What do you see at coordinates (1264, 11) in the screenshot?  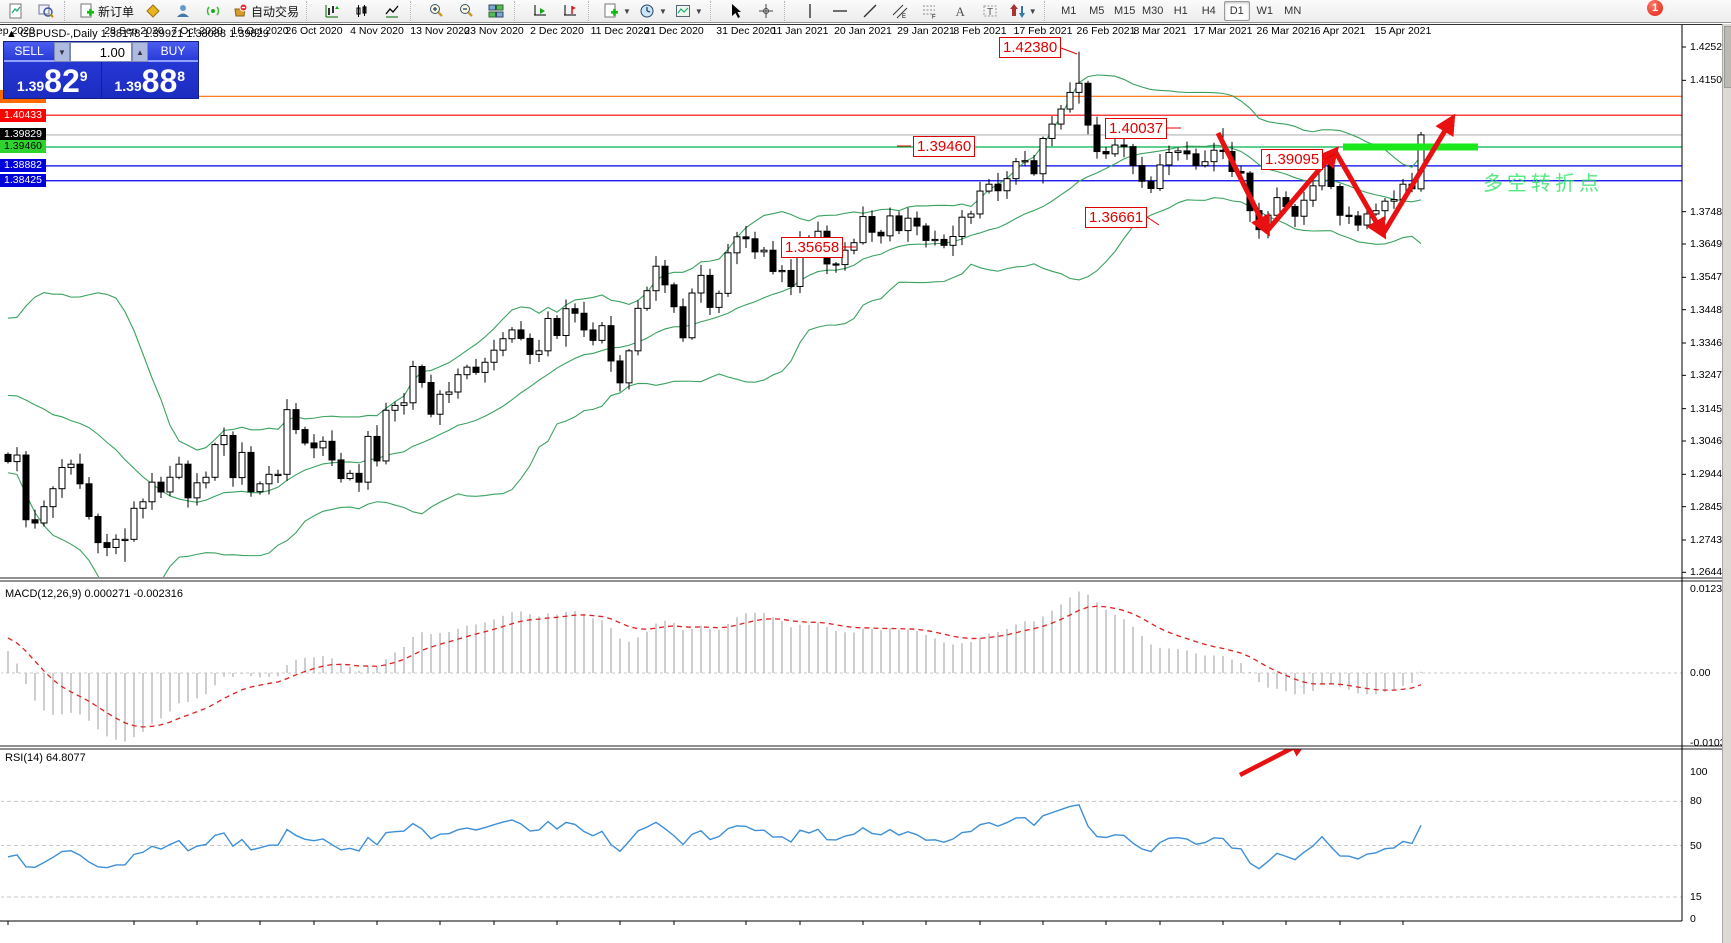 I see `timeframe-w1: W1` at bounding box center [1264, 11].